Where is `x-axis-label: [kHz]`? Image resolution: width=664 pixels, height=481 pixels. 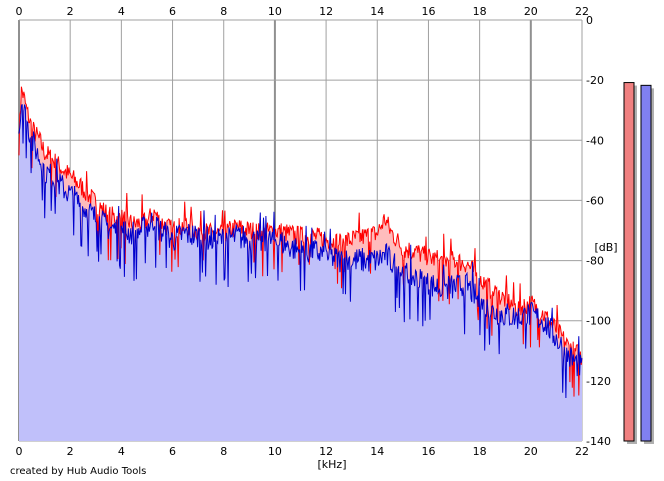 x-axis-label: [kHz] is located at coordinates (332, 464).